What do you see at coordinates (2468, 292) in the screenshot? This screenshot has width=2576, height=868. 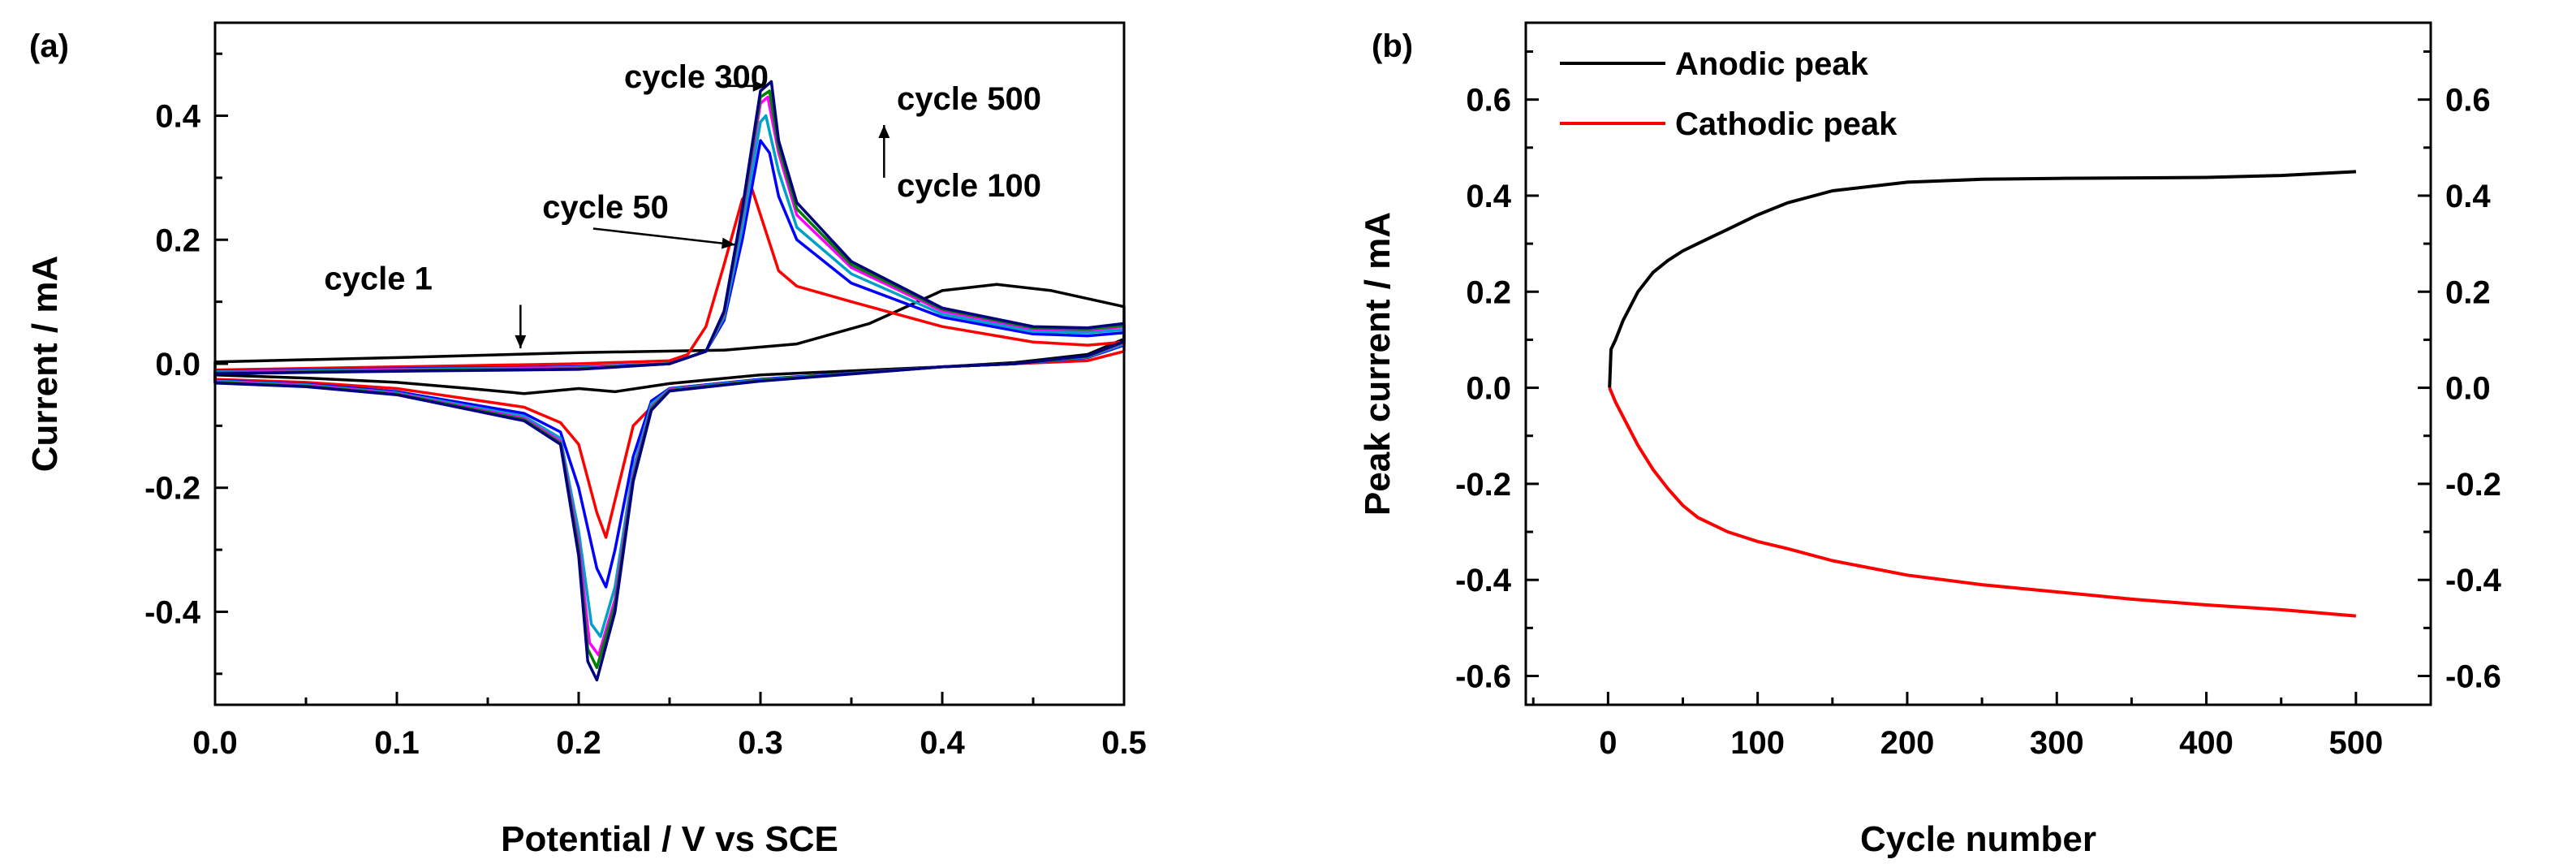 I see `b-y-tick-label-right: 0.2` at bounding box center [2468, 292].